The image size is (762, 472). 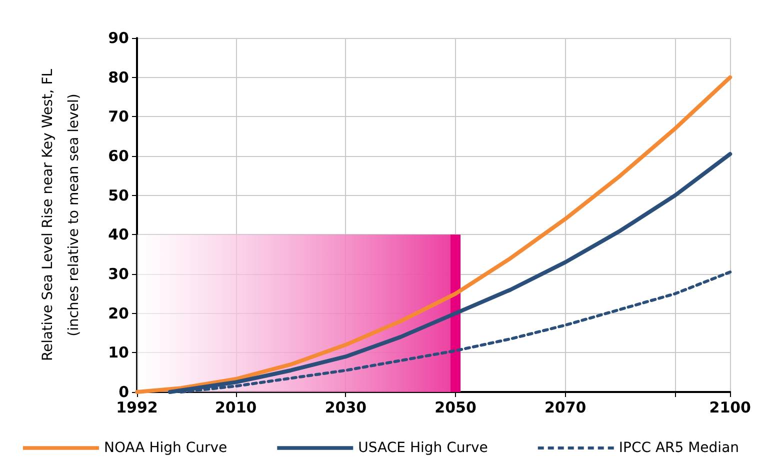 I want to click on x-tick-label: 2050, so click(x=455, y=407).